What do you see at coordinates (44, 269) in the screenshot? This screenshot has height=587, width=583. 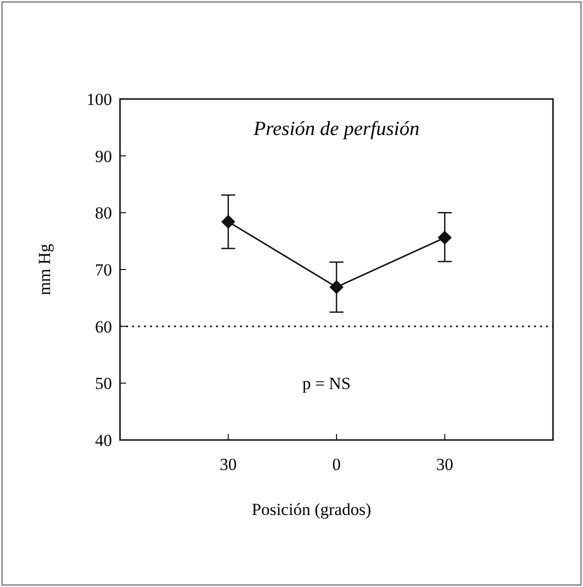 I see `y-axis-title: mm Hg` at bounding box center [44, 269].